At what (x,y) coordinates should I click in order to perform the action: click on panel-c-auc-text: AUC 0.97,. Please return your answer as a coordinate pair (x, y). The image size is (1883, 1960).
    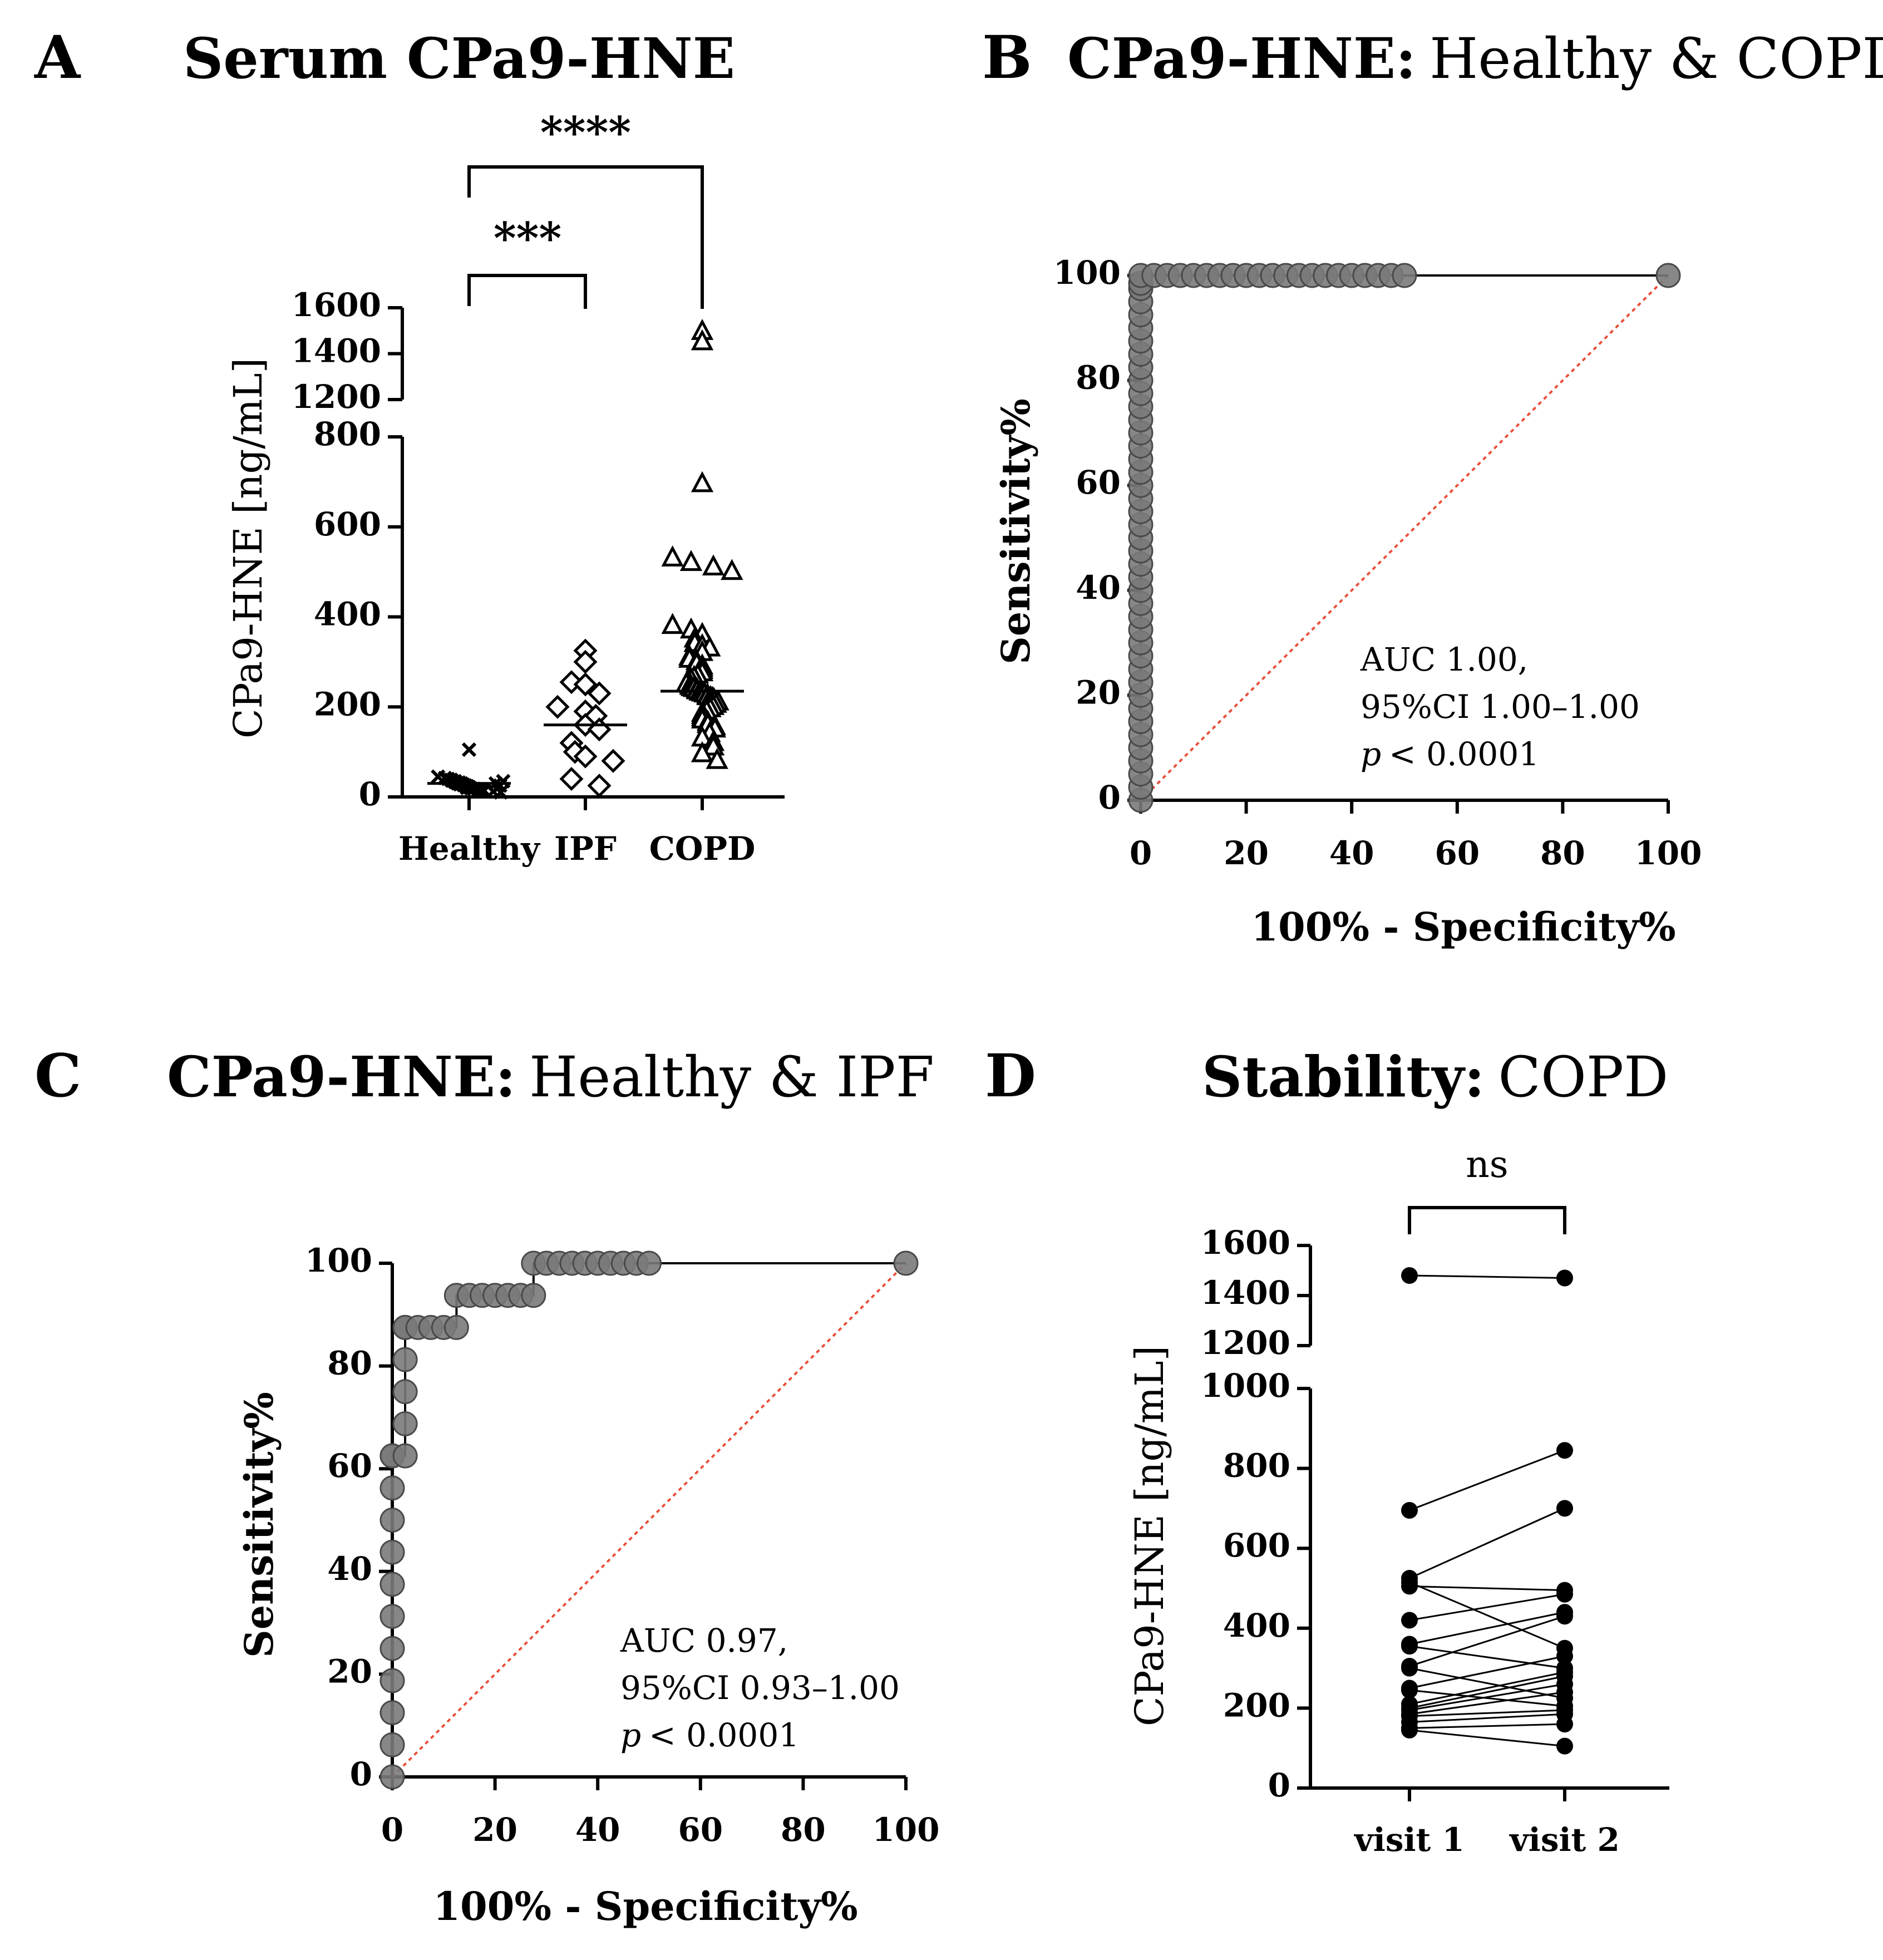
    Looking at the image, I should click on (704, 1640).